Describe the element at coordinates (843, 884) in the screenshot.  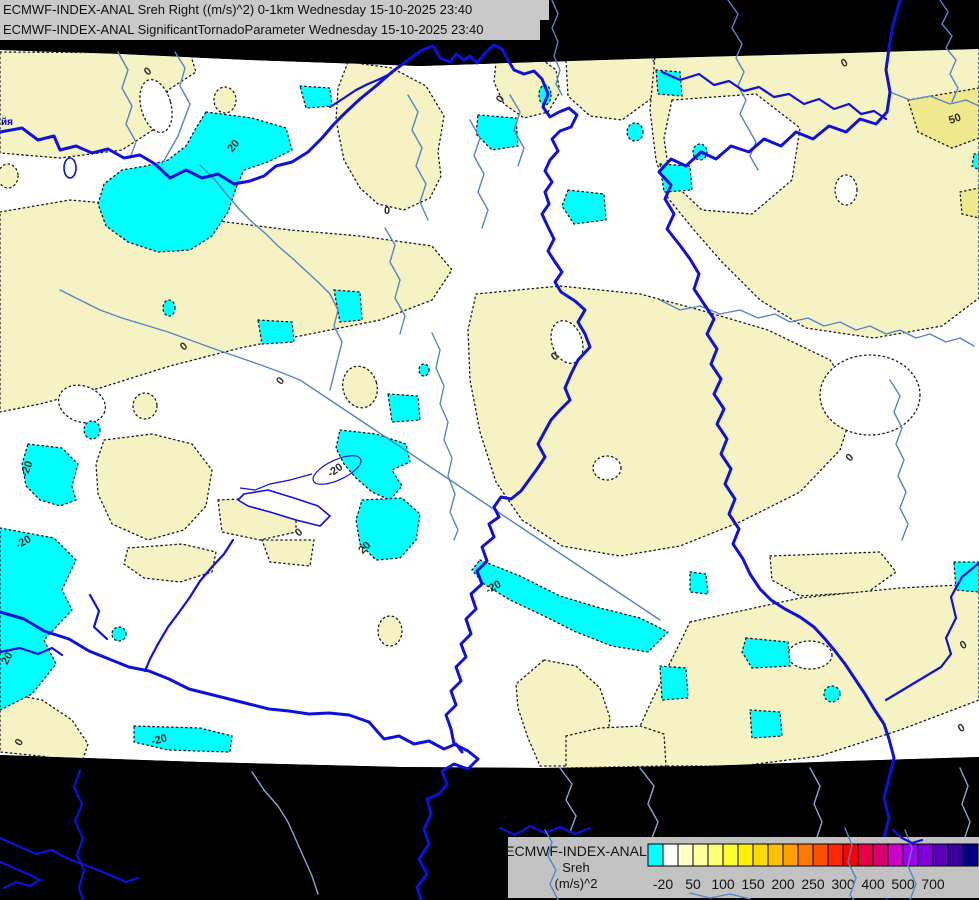
I see `colorbar-tick-label: 300` at that location.